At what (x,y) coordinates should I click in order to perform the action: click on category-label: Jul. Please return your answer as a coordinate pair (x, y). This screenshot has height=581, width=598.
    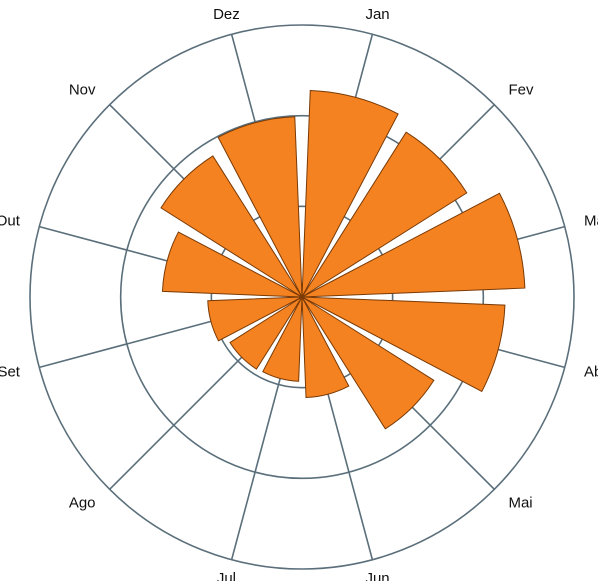
    Looking at the image, I should click on (226, 575).